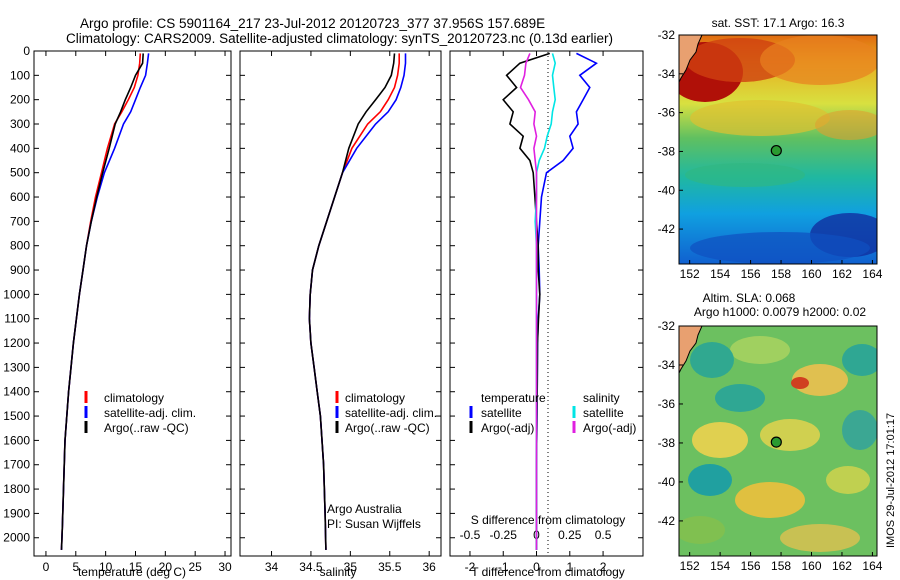  I want to click on lat-tick-label: -32, so click(667, 35).